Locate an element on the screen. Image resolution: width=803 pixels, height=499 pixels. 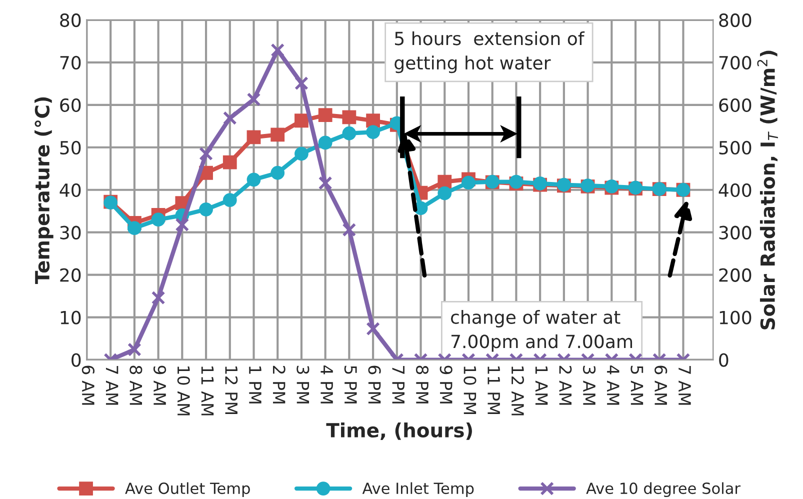
x-tick-label: 2 AM is located at coordinates (565, 385).